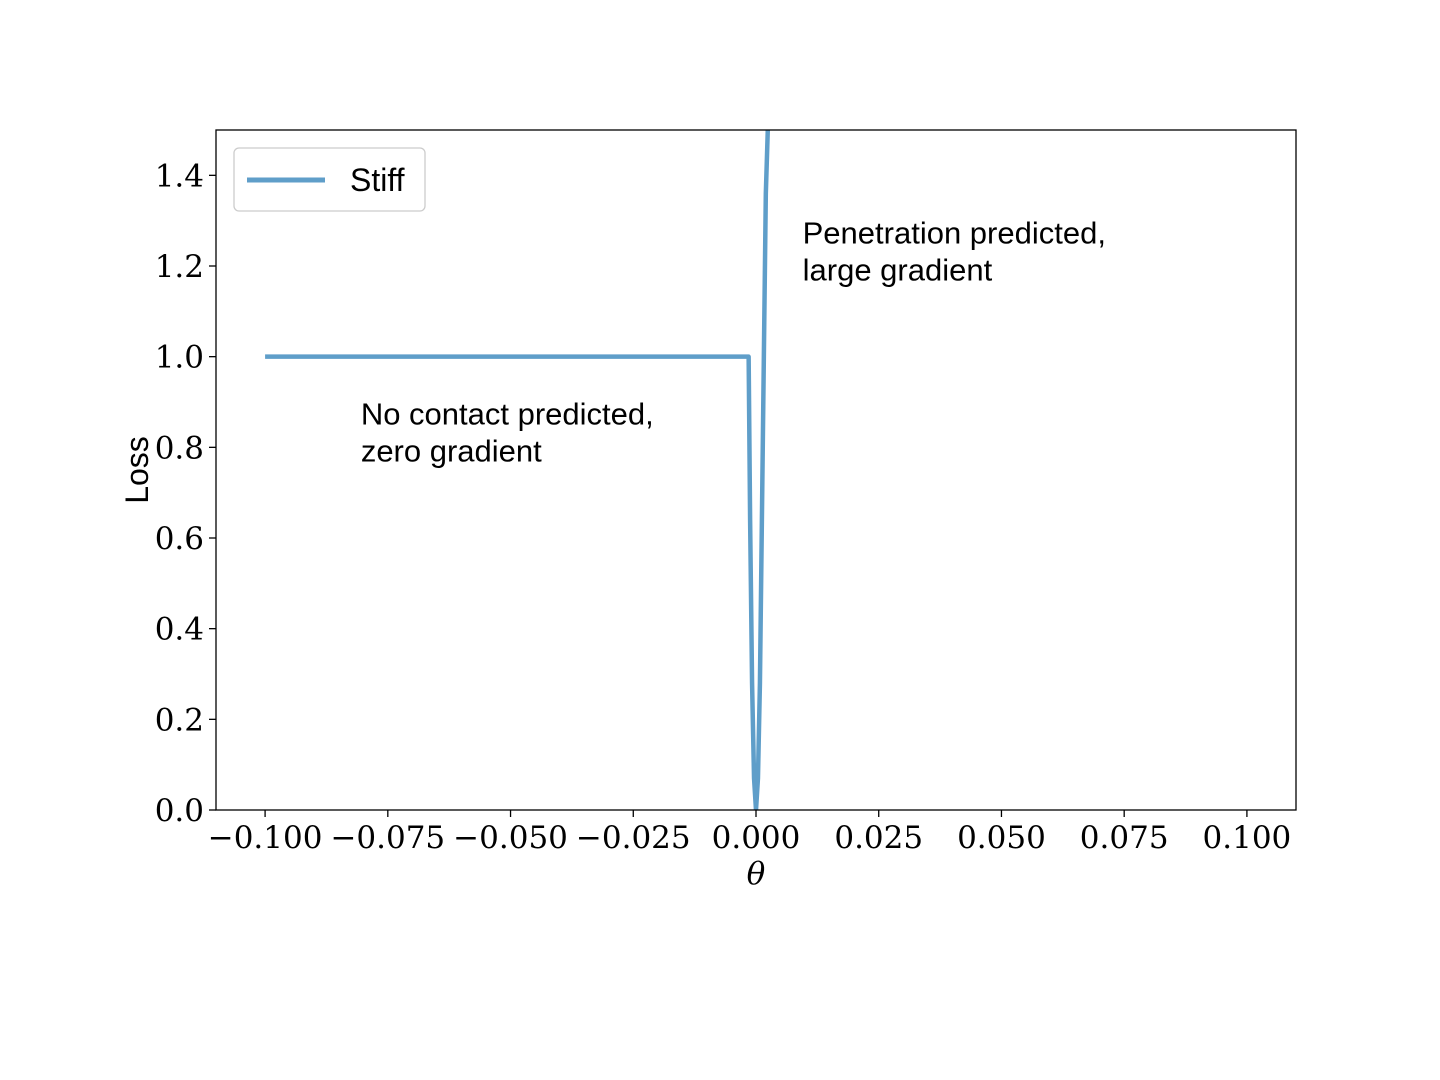 This screenshot has width=1440, height=1080. What do you see at coordinates (1247, 838) in the screenshot?
I see `x-tick-label: 0.100` at bounding box center [1247, 838].